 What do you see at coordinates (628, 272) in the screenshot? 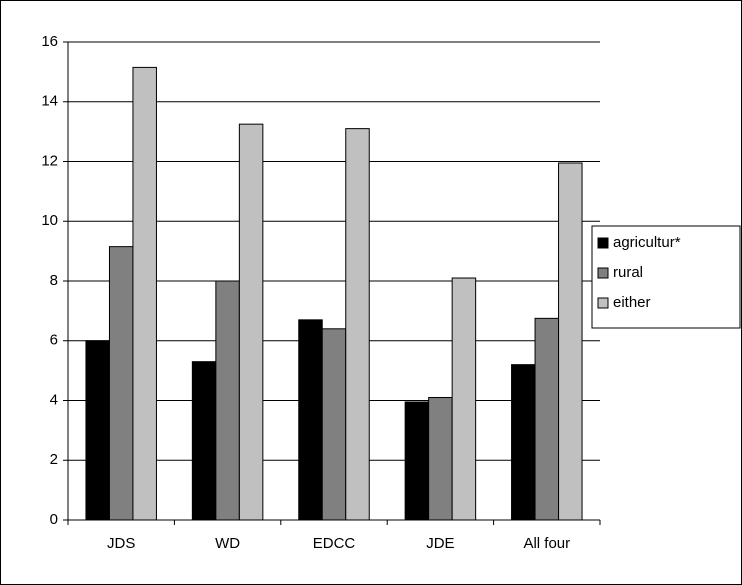
I see `legend-label: rural` at bounding box center [628, 272].